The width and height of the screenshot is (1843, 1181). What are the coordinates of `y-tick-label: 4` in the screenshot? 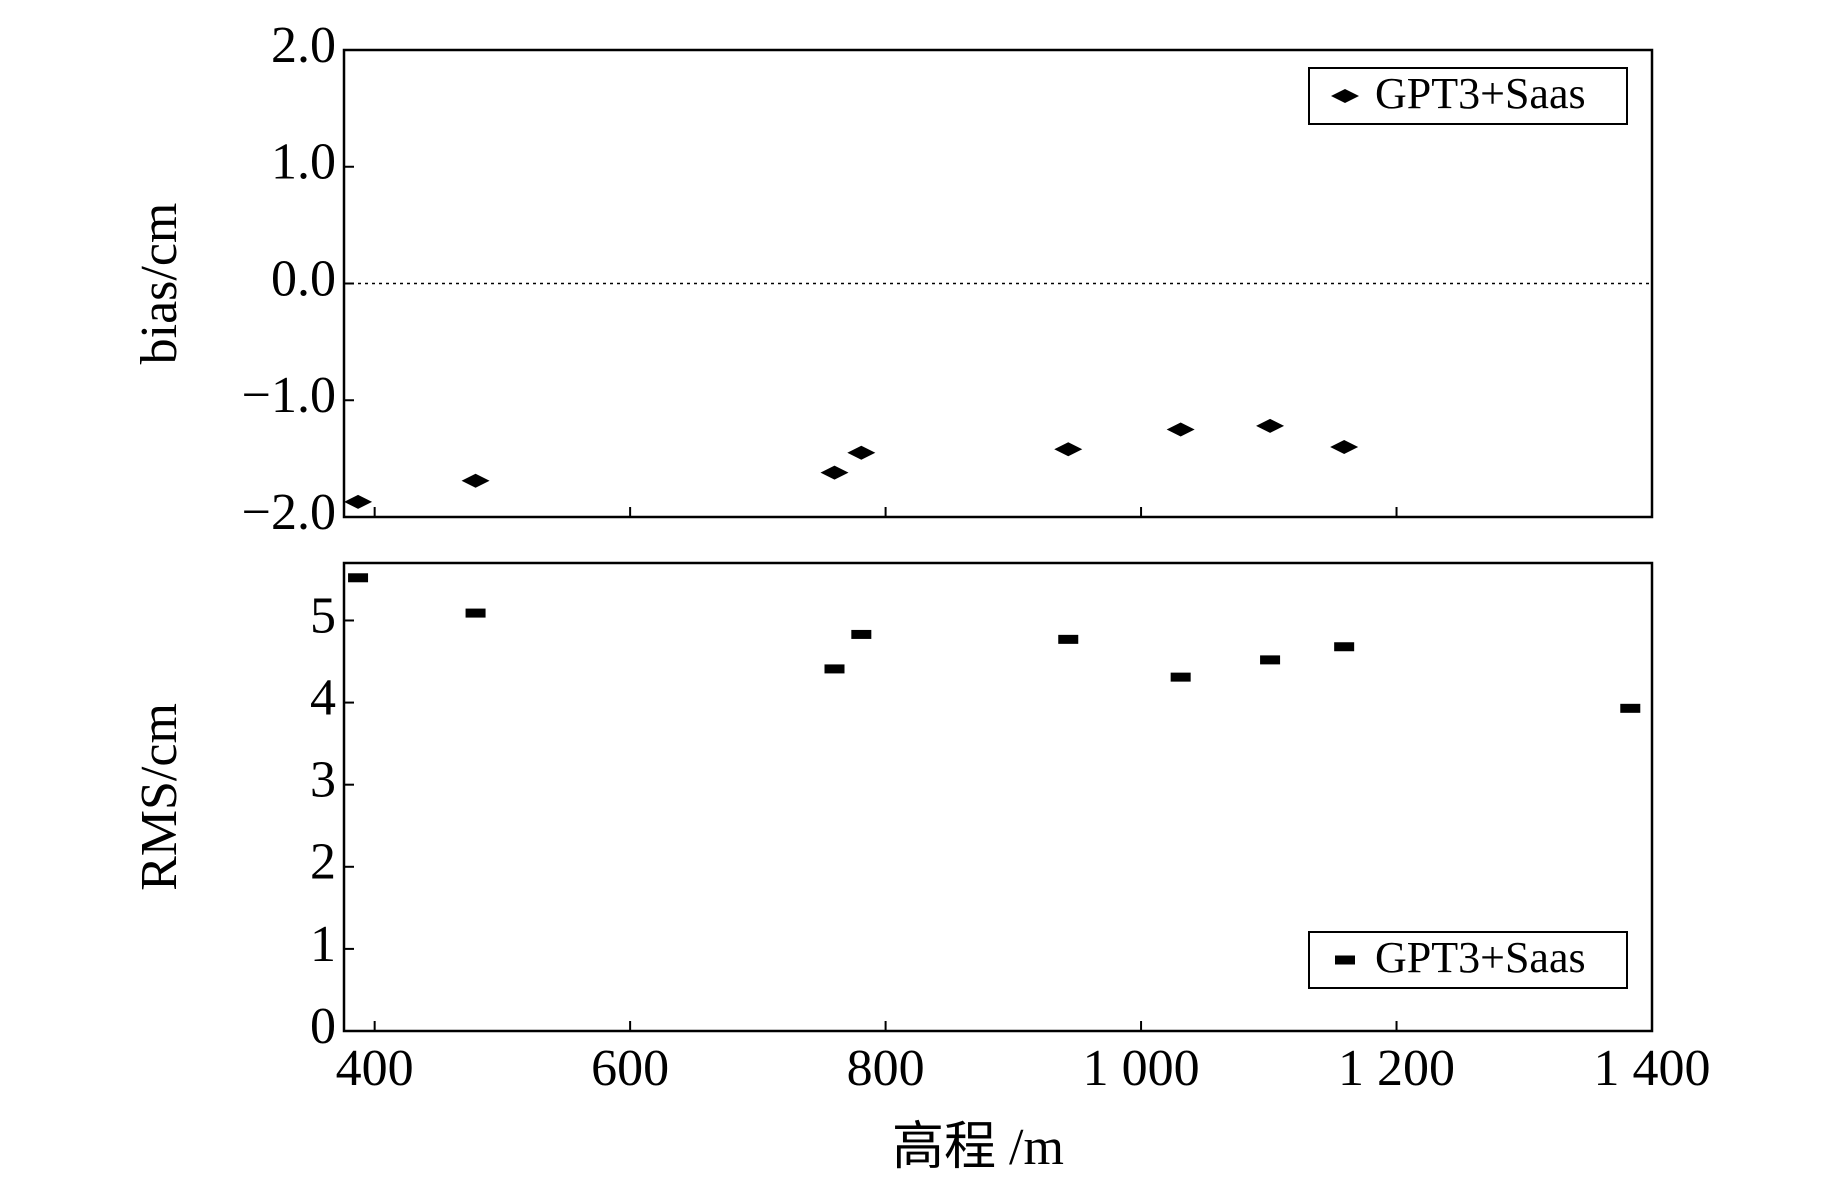 It's located at (323, 698).